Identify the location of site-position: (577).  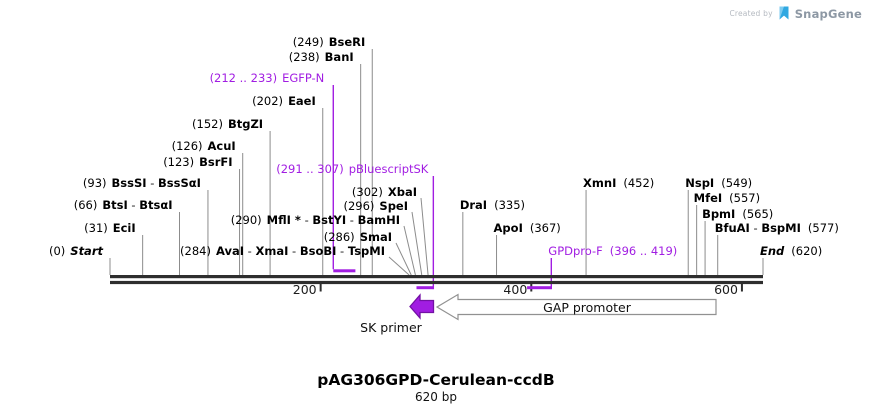
(823, 228).